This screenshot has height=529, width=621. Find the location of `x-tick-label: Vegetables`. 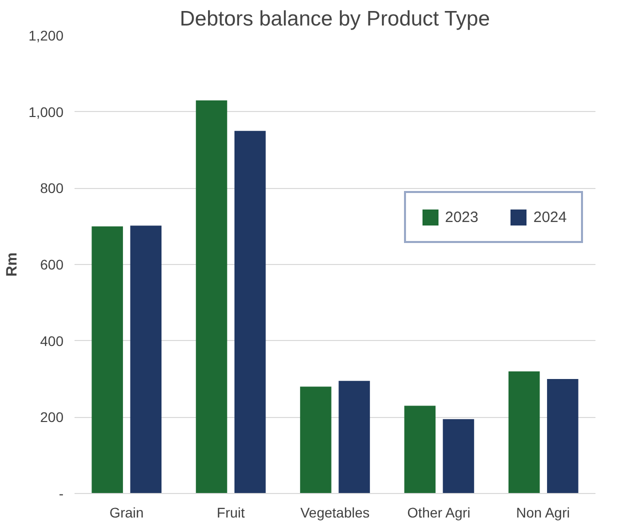

x-tick-label: Vegetables is located at coordinates (335, 512).